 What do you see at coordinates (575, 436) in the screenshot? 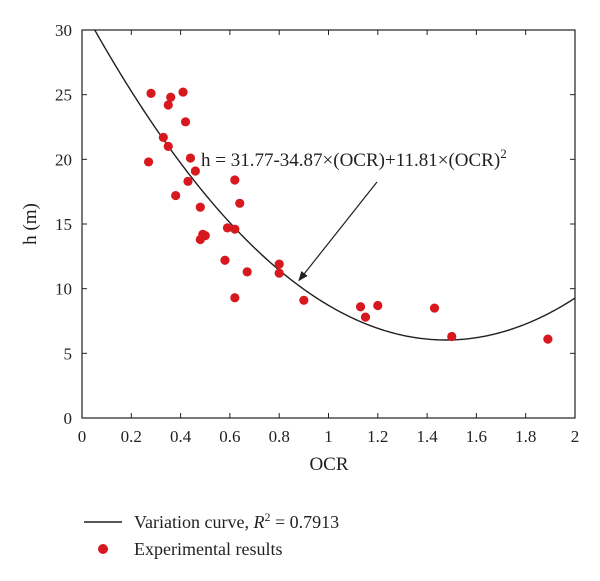
I see `x-tick-label: 2` at bounding box center [575, 436].